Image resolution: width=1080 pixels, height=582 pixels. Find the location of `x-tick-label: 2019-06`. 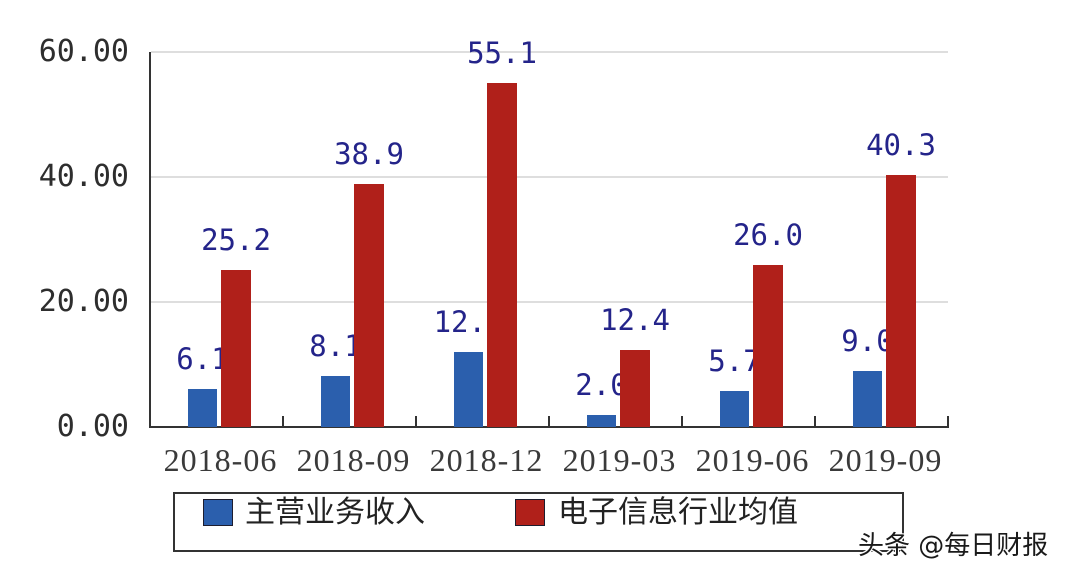

x-tick-label: 2019-06 is located at coordinates (752, 460).